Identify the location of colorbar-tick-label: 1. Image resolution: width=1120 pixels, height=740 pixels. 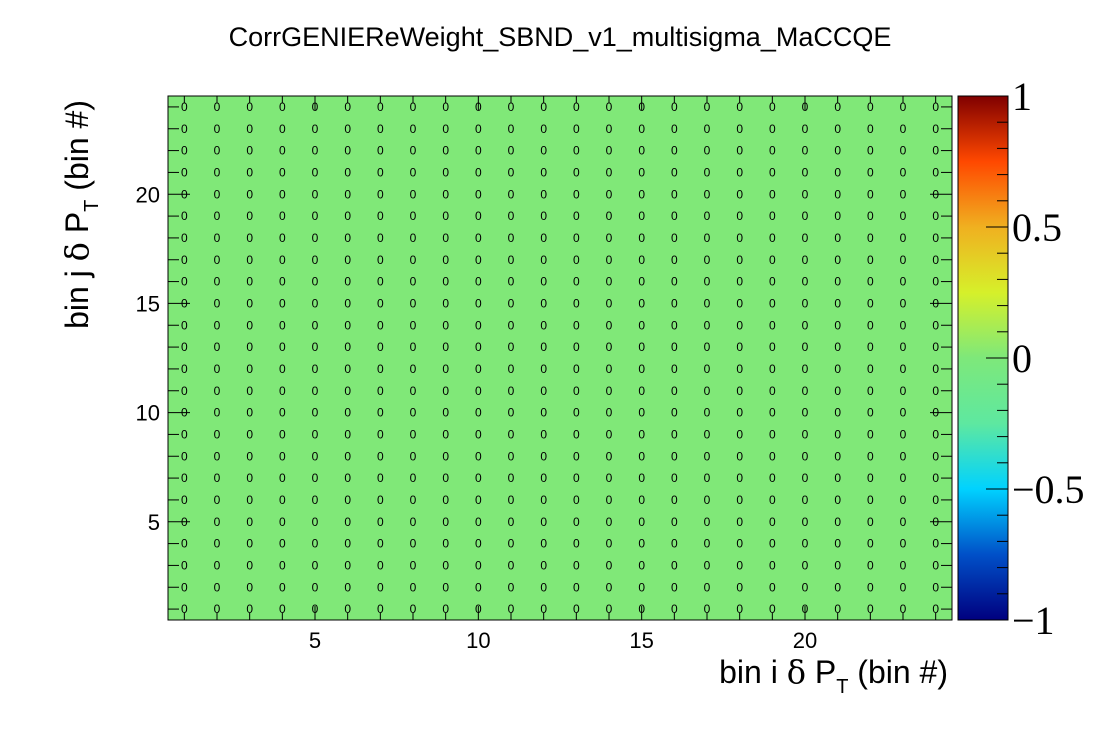
(1022, 96).